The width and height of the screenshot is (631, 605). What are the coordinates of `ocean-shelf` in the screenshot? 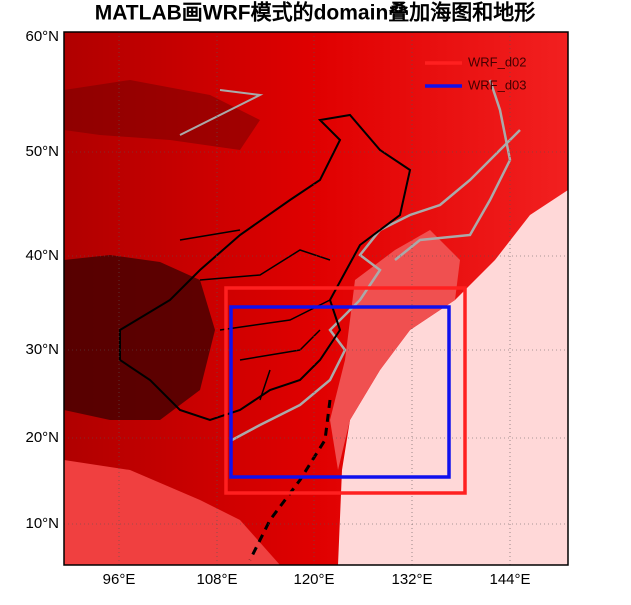 It's located at (395, 350).